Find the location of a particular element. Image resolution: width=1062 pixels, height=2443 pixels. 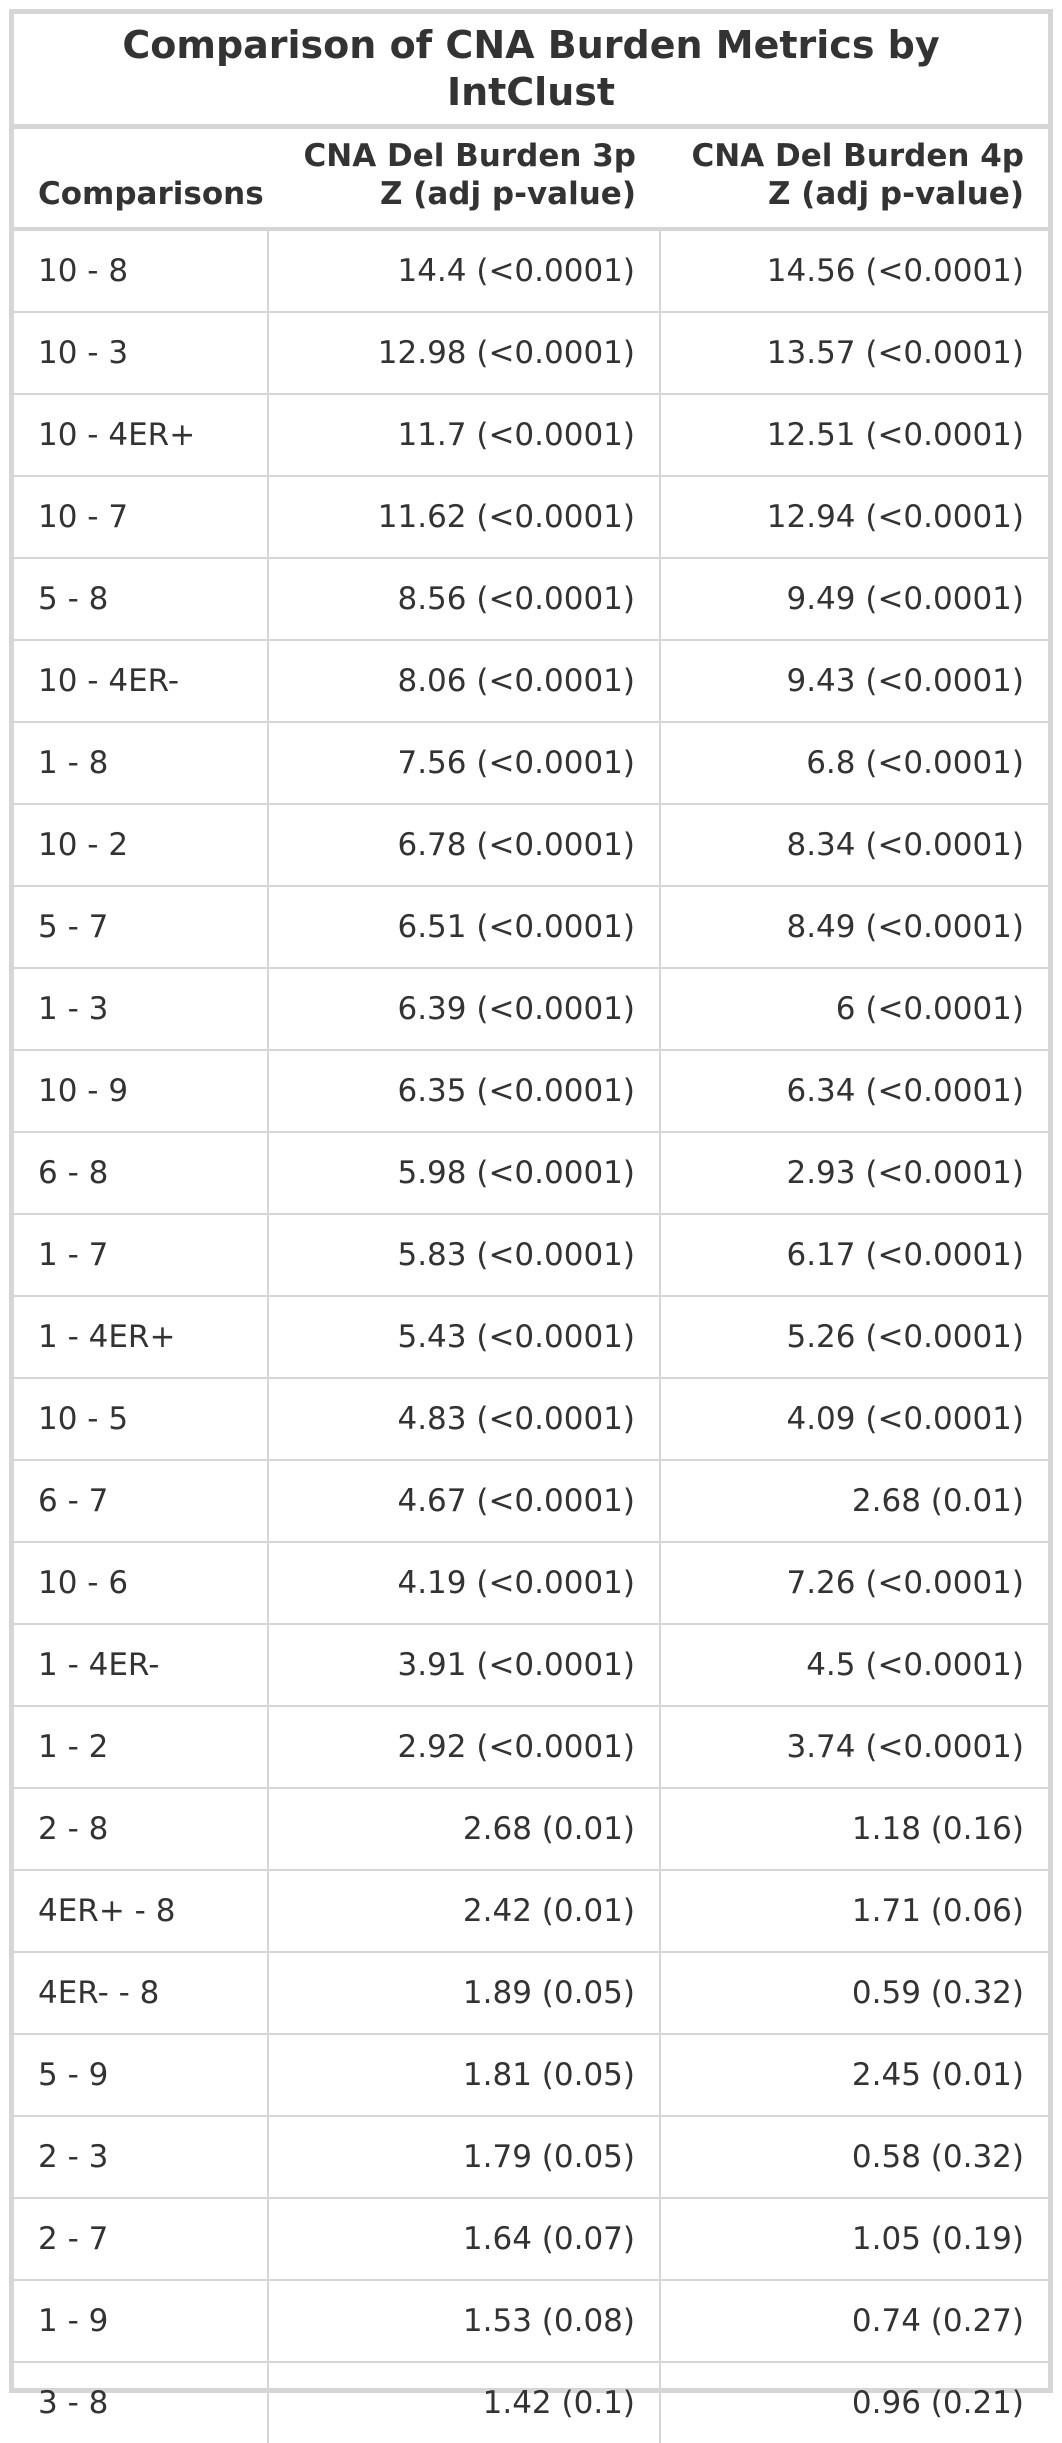

del-burden-3p-cell: 1.53 (0.08) is located at coordinates (463, 2321).